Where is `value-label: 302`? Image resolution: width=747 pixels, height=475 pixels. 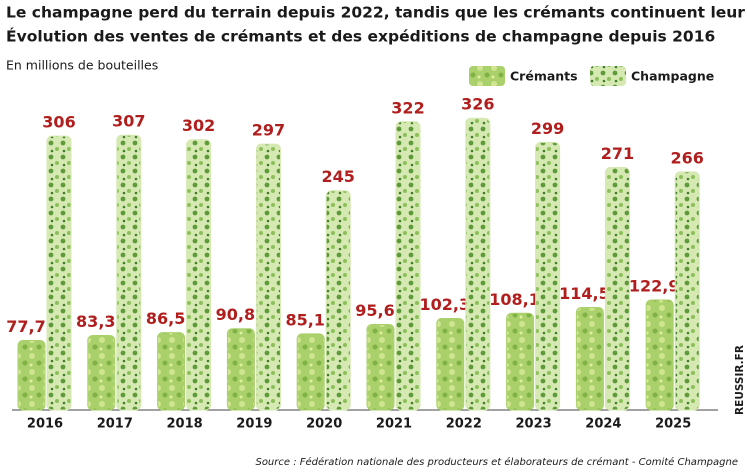 value-label: 302 is located at coordinates (198, 125).